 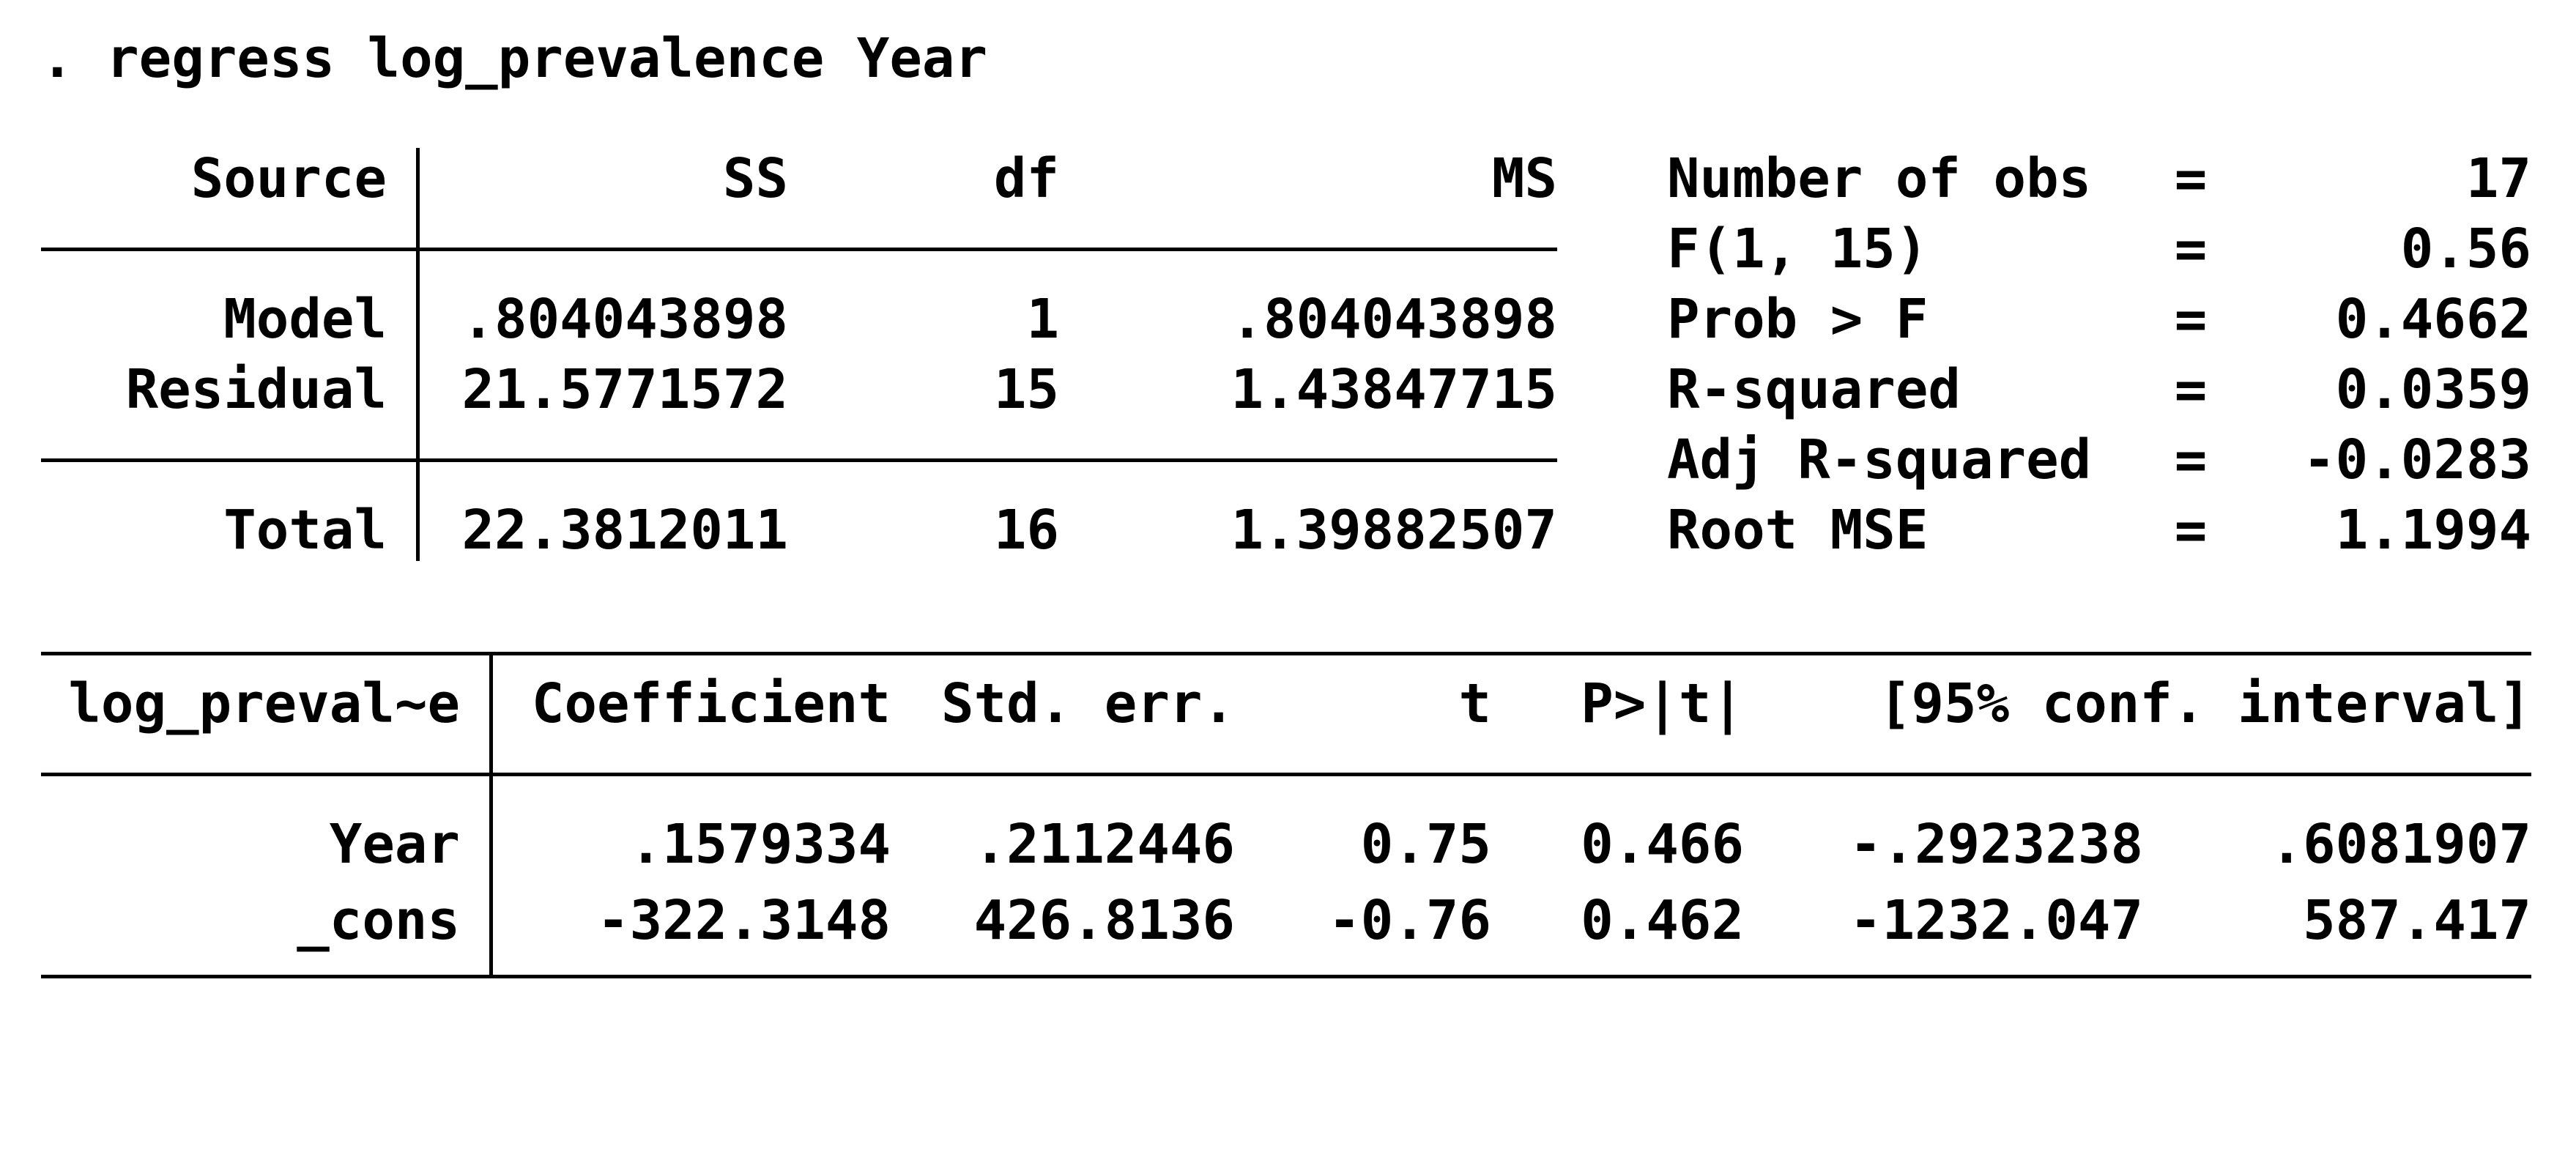 I want to click on anova-cell-df: 16, so click(x=1026, y=530).